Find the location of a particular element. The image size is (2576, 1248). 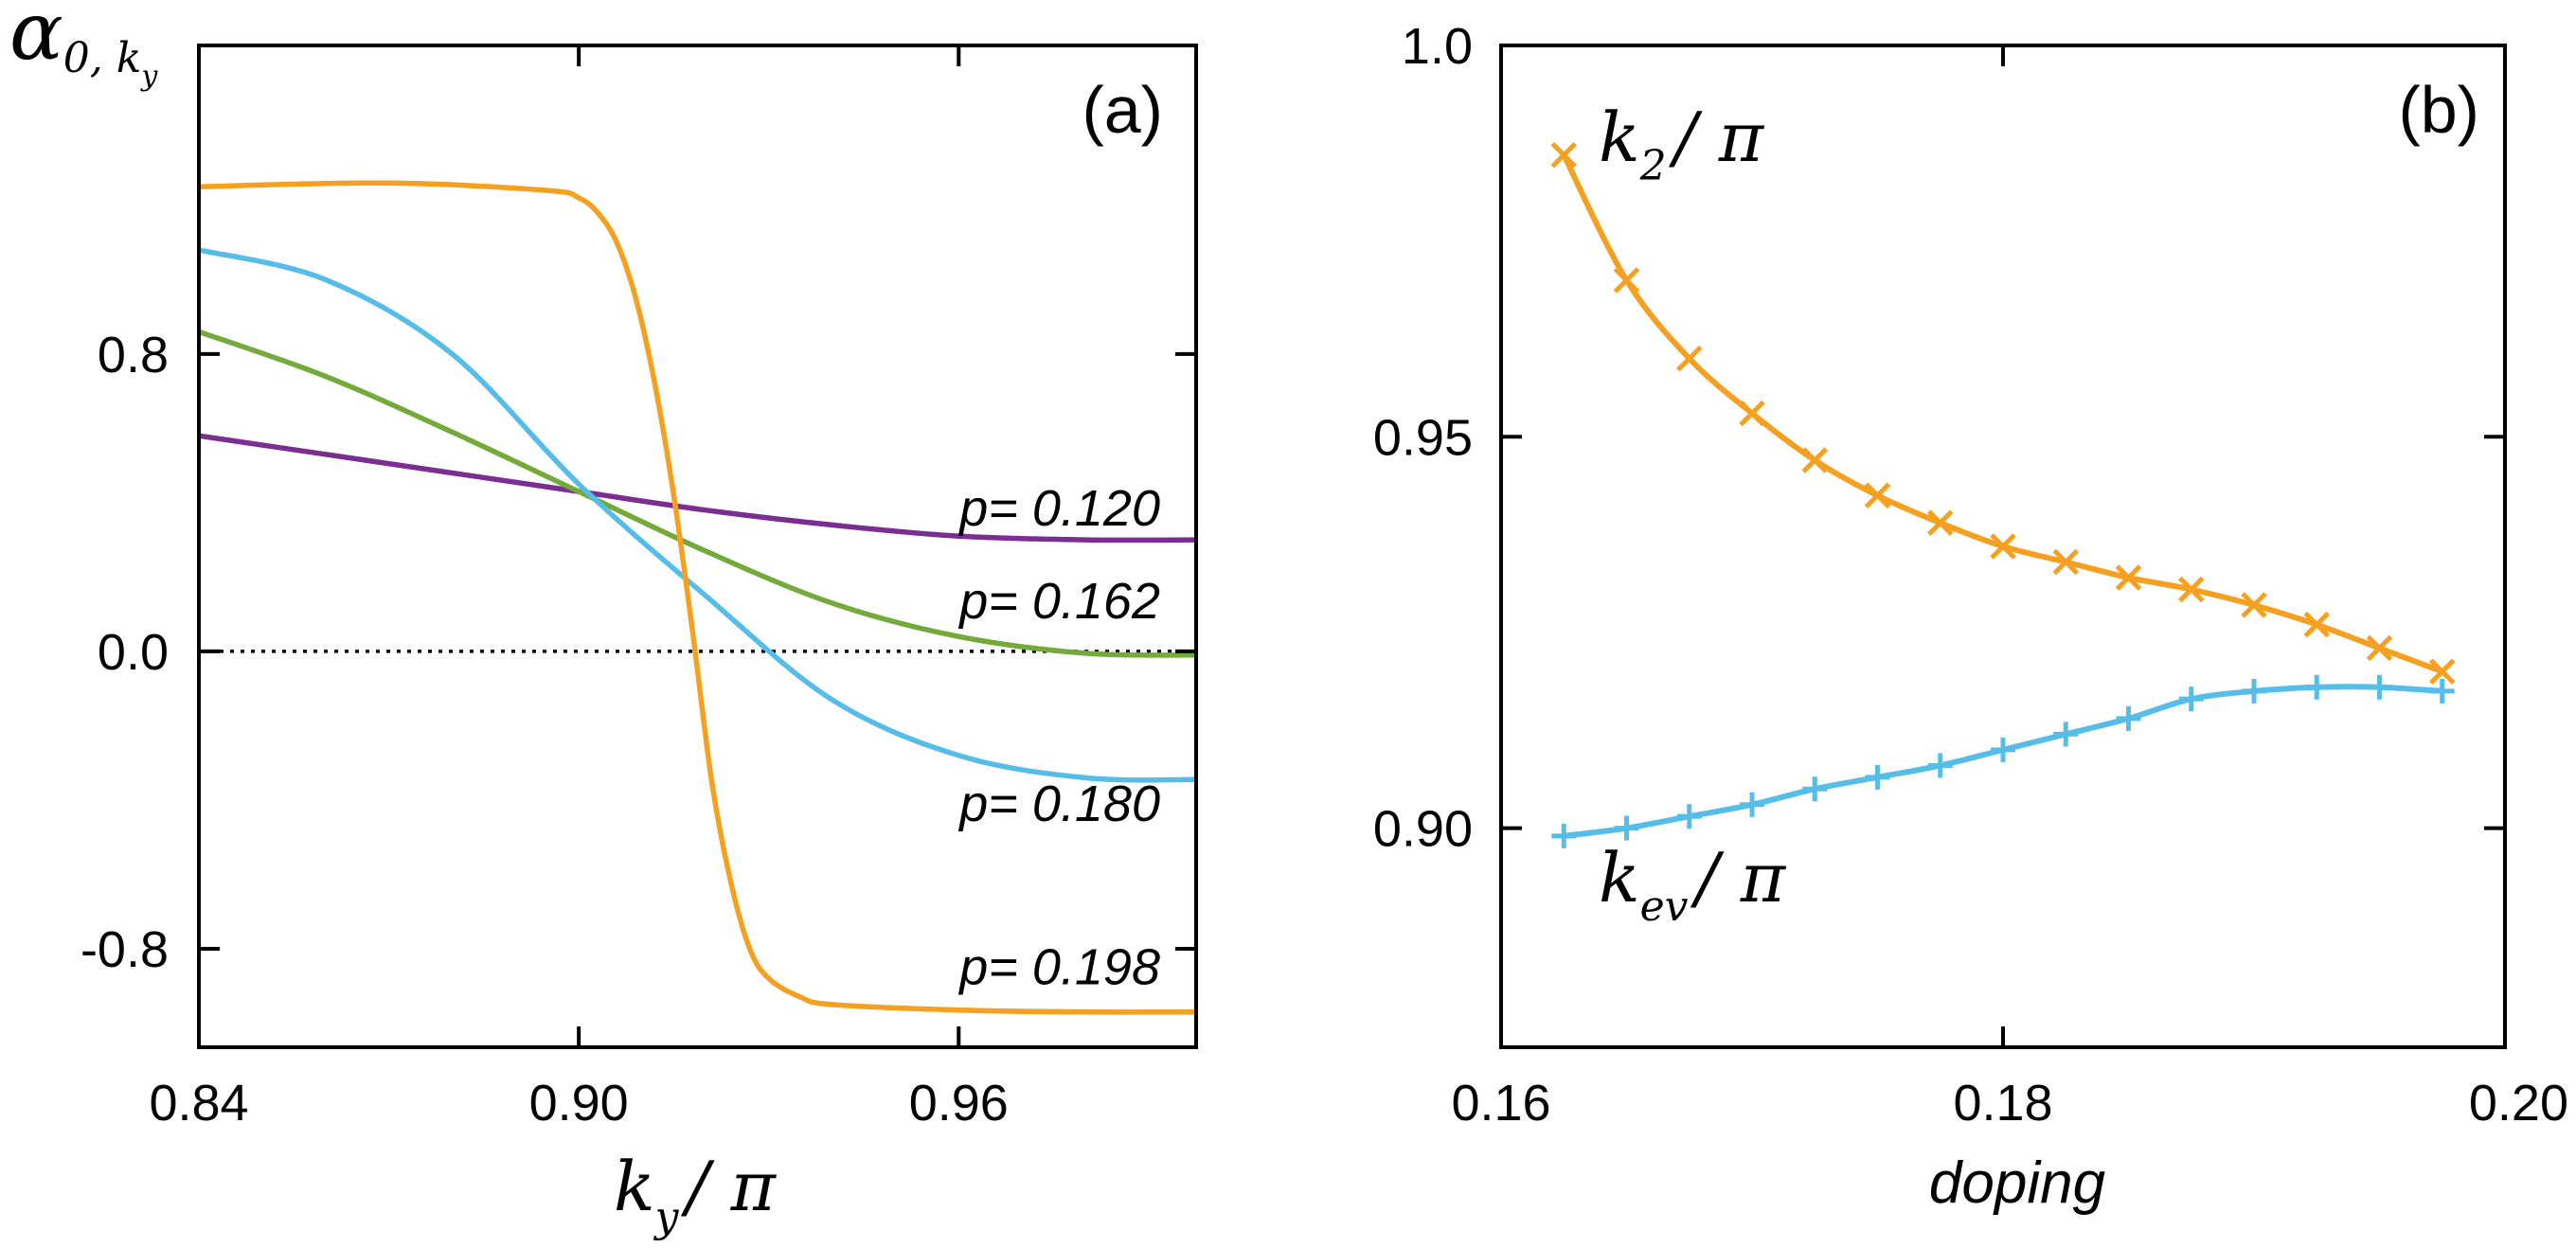

b-xtick-label: 0.18 is located at coordinates (2002, 1103).